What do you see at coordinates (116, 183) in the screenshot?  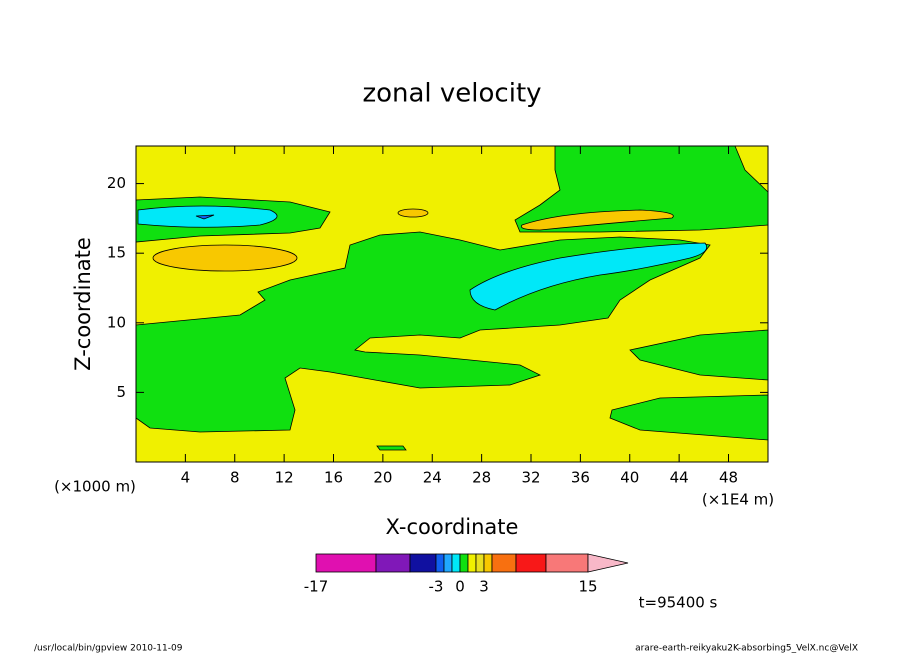 I see `y-tick-label: 20` at bounding box center [116, 183].